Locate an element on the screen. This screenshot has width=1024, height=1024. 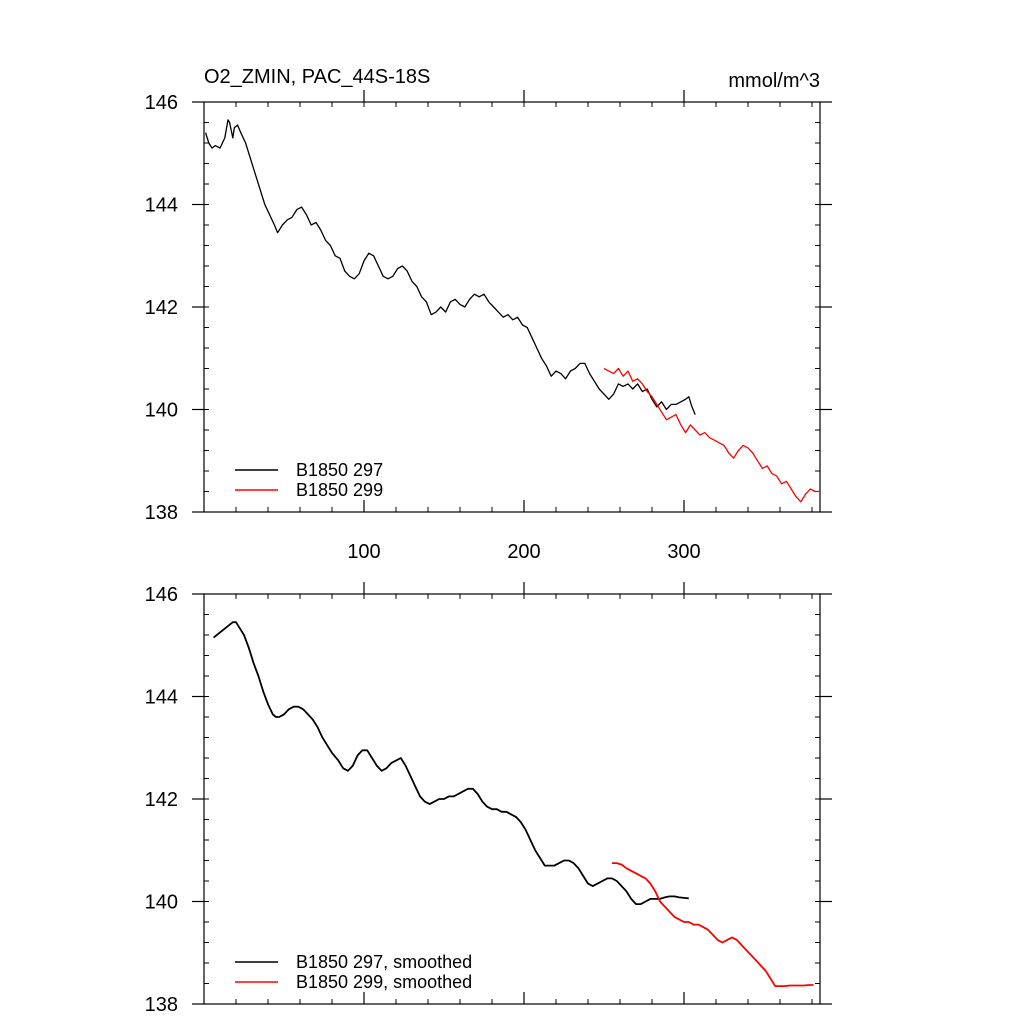
legend-label: B1850 297, smoothed is located at coordinates (384, 962).